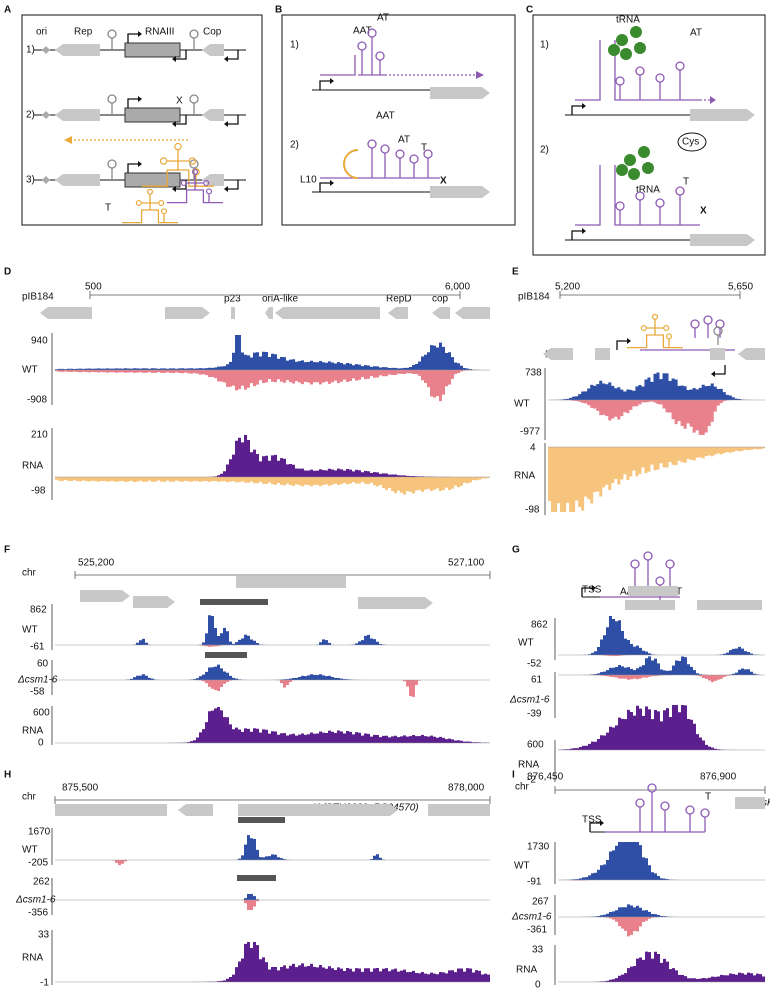 This screenshot has height=988, width=770. Describe the element at coordinates (39, 832) in the screenshot. I see `label: 1670` at that location.